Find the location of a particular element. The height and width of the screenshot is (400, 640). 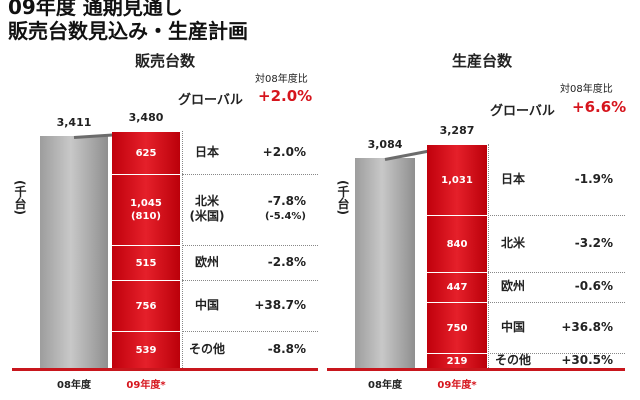

total-label-curr: 3,287 is located at coordinates (457, 131).